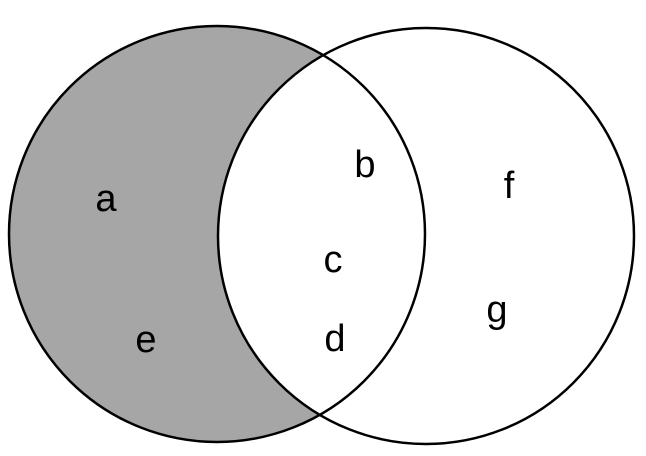 The width and height of the screenshot is (646, 456). What do you see at coordinates (496, 310) in the screenshot?
I see `label-g: g` at bounding box center [496, 310].